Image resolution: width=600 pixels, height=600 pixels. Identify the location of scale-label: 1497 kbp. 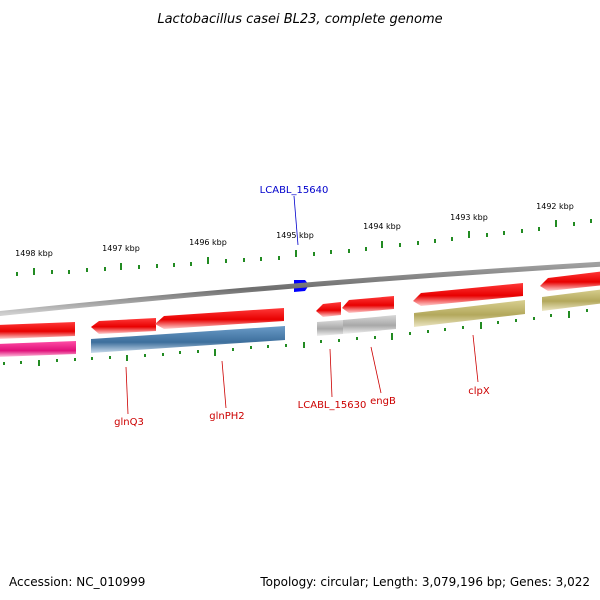
(121, 248).